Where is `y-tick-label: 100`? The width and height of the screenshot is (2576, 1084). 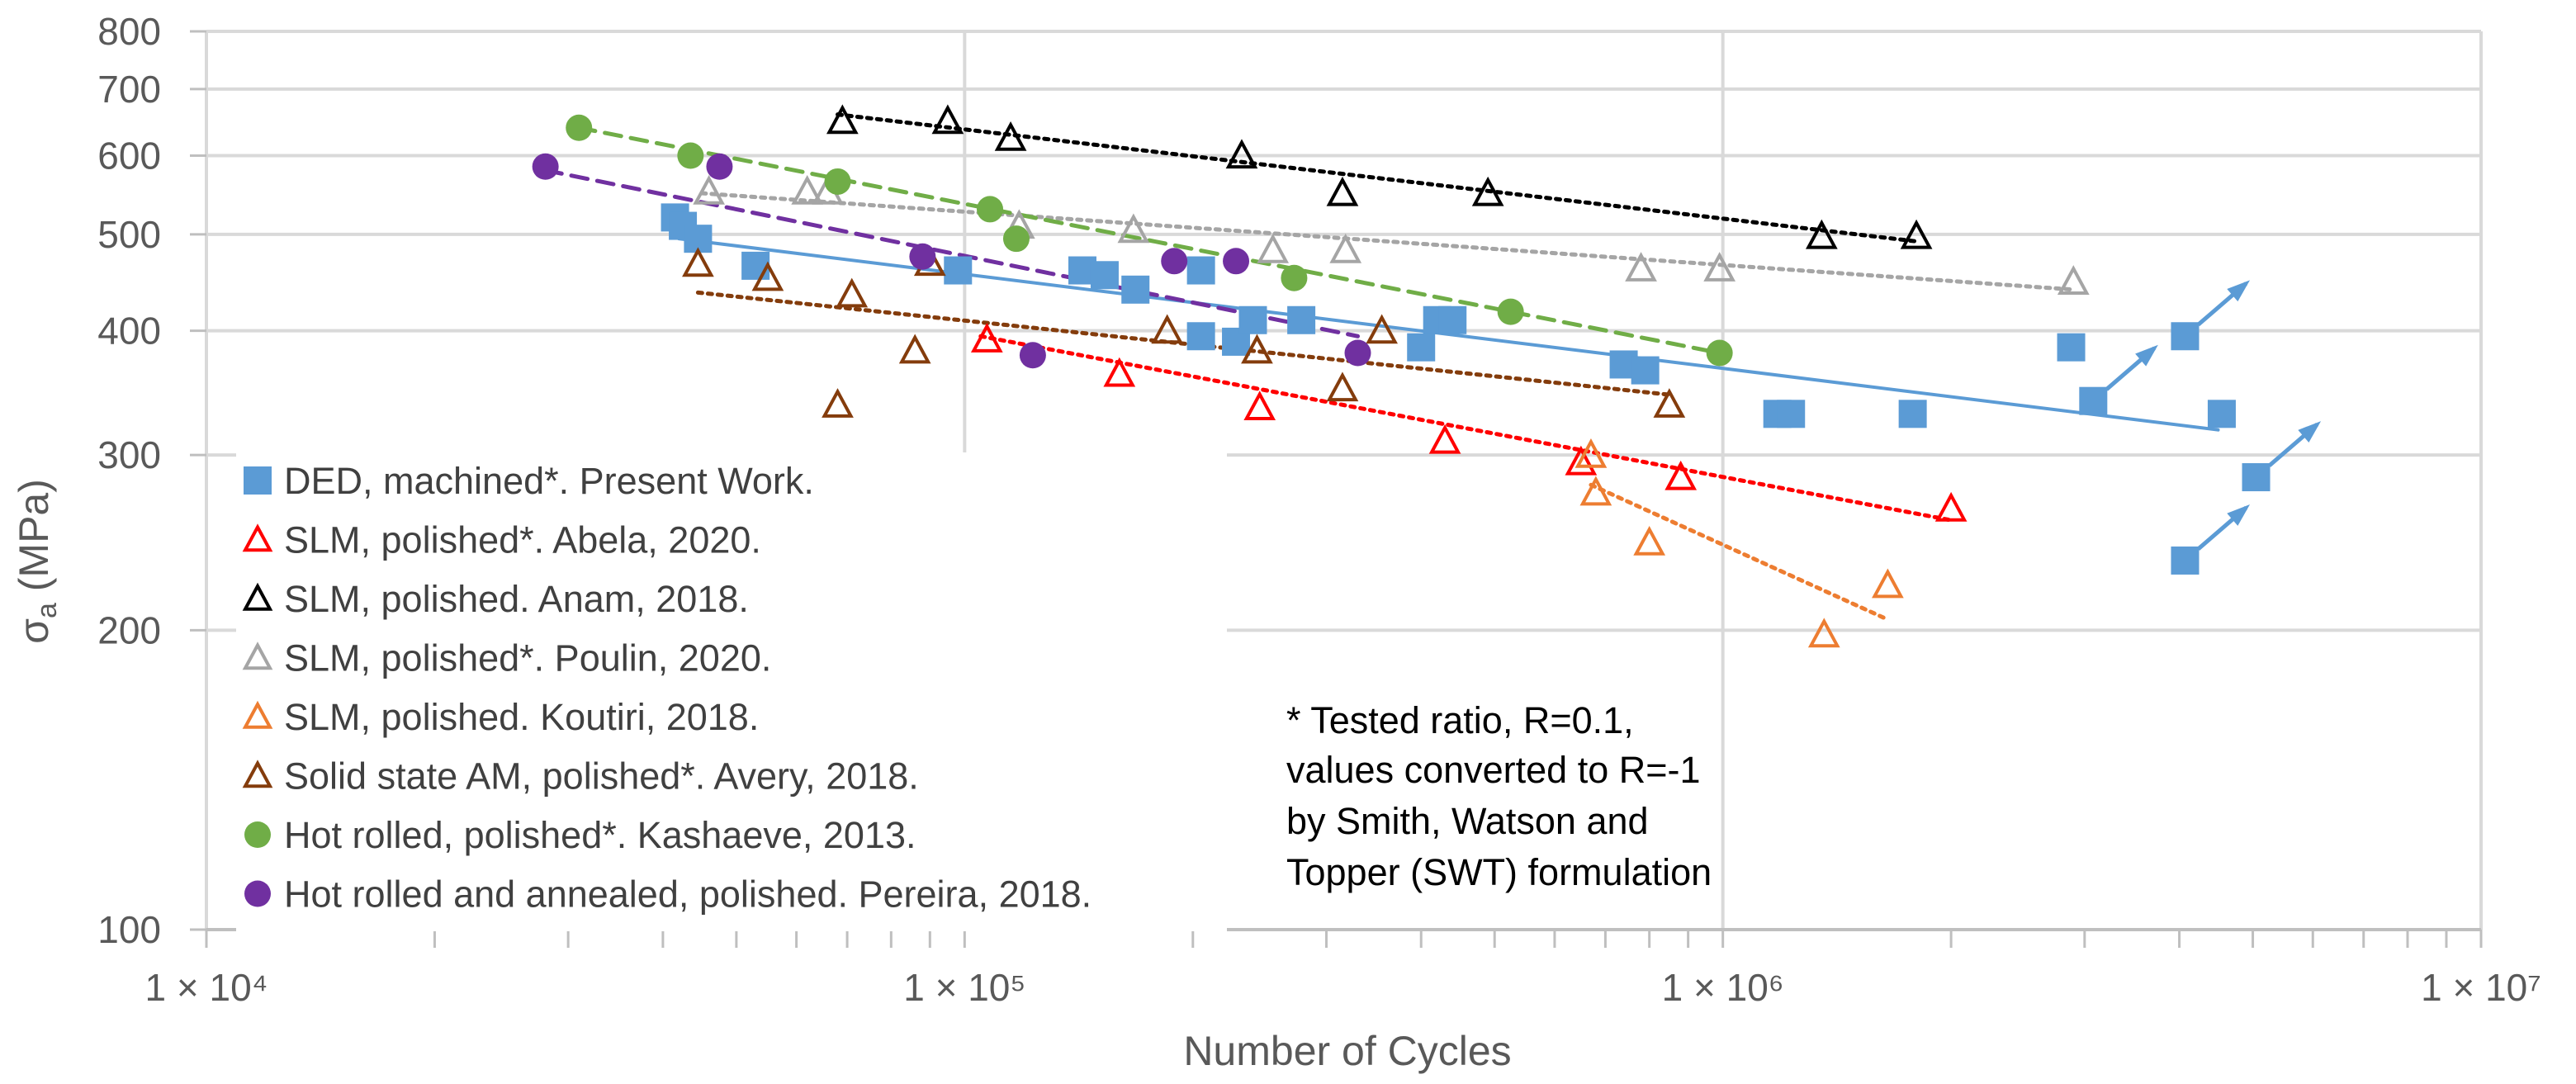
y-tick-label: 100 is located at coordinates (129, 929).